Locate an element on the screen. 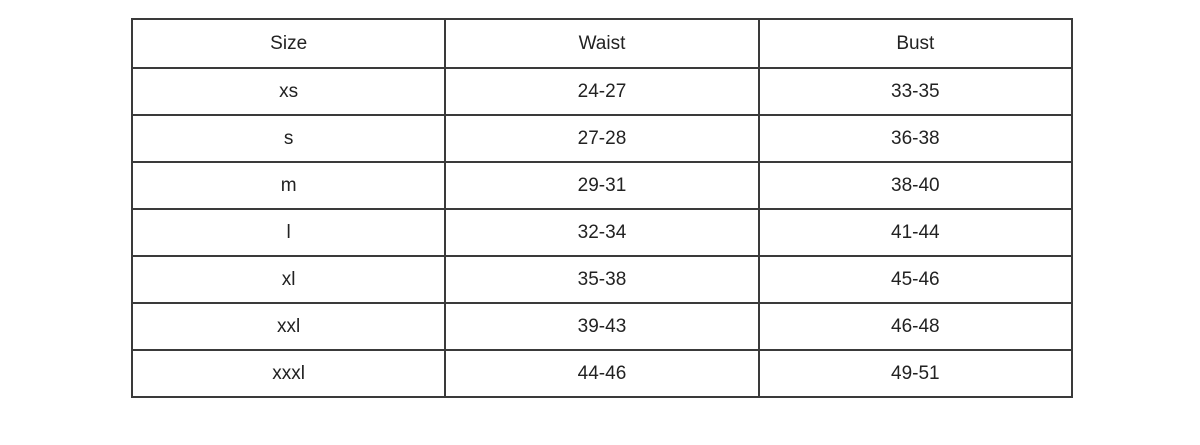 The height and width of the screenshot is (445, 1200). waist-cell: 29-31 is located at coordinates (602, 185).